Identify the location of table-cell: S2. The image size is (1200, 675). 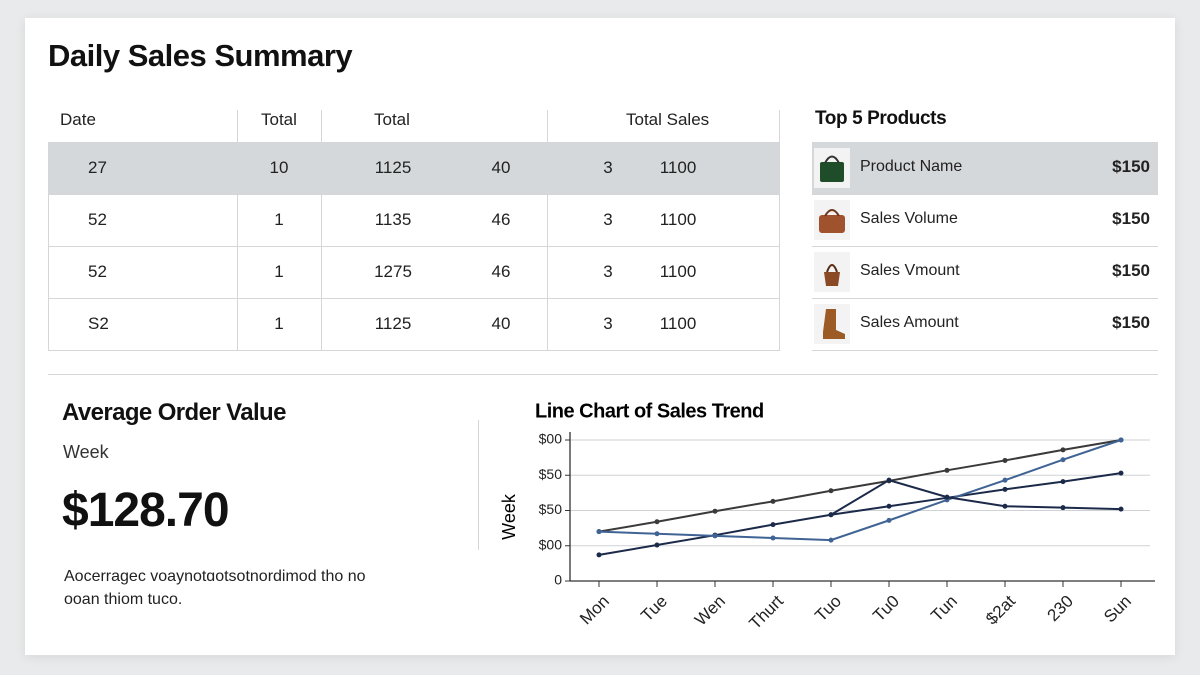
(98, 323).